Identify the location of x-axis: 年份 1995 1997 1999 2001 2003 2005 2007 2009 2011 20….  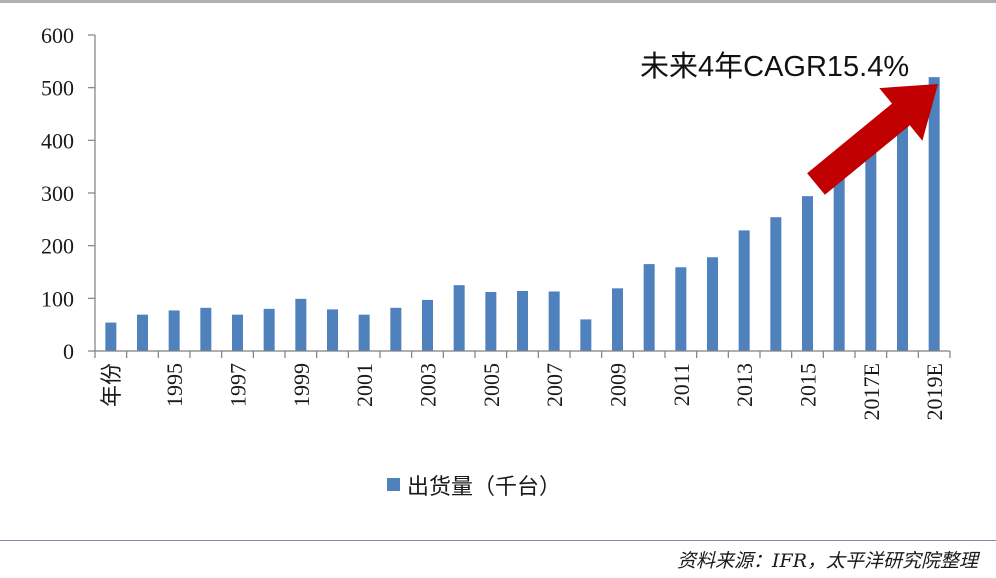
(522, 385).